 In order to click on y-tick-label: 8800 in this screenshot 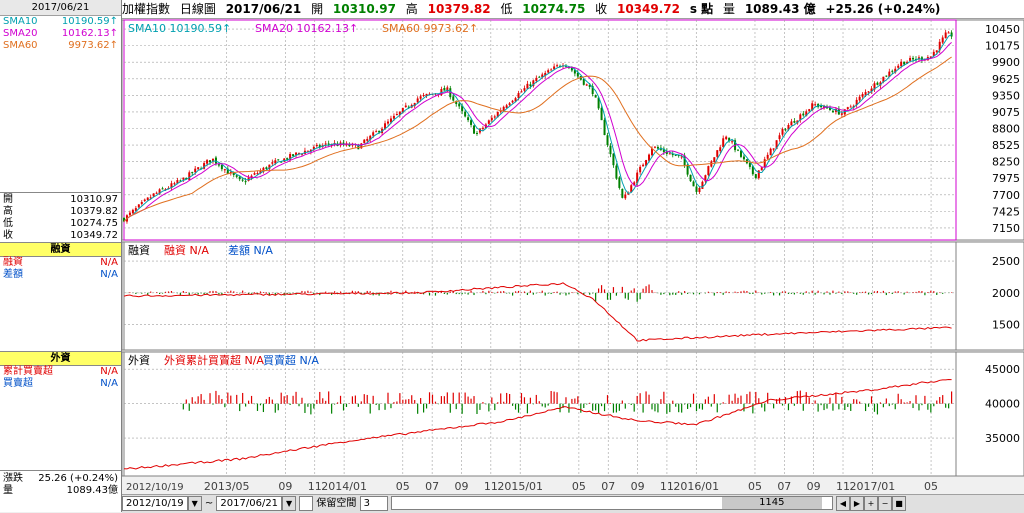, I will do `click(1006, 128)`.